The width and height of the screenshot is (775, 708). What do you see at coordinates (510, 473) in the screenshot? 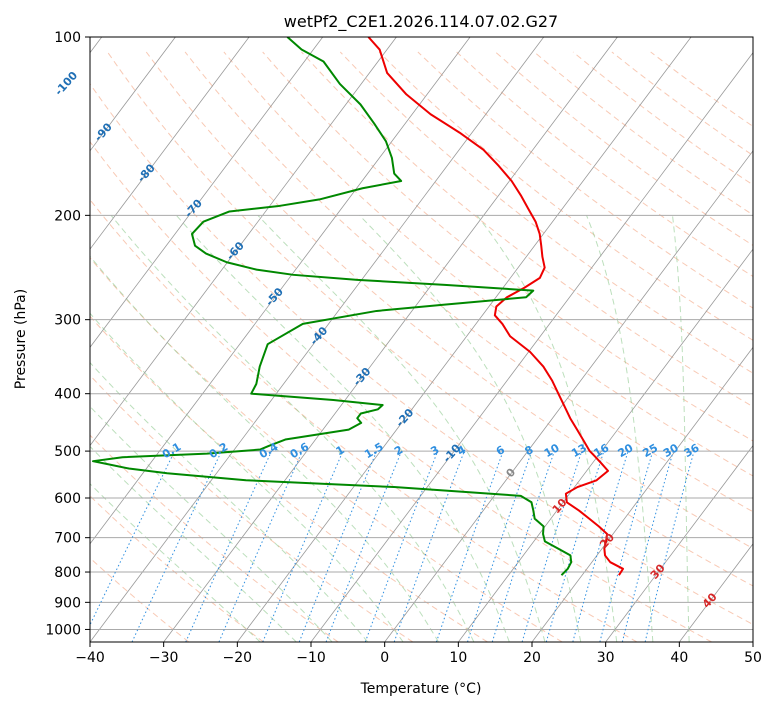
I see `isotherm-label: 0` at bounding box center [510, 473].